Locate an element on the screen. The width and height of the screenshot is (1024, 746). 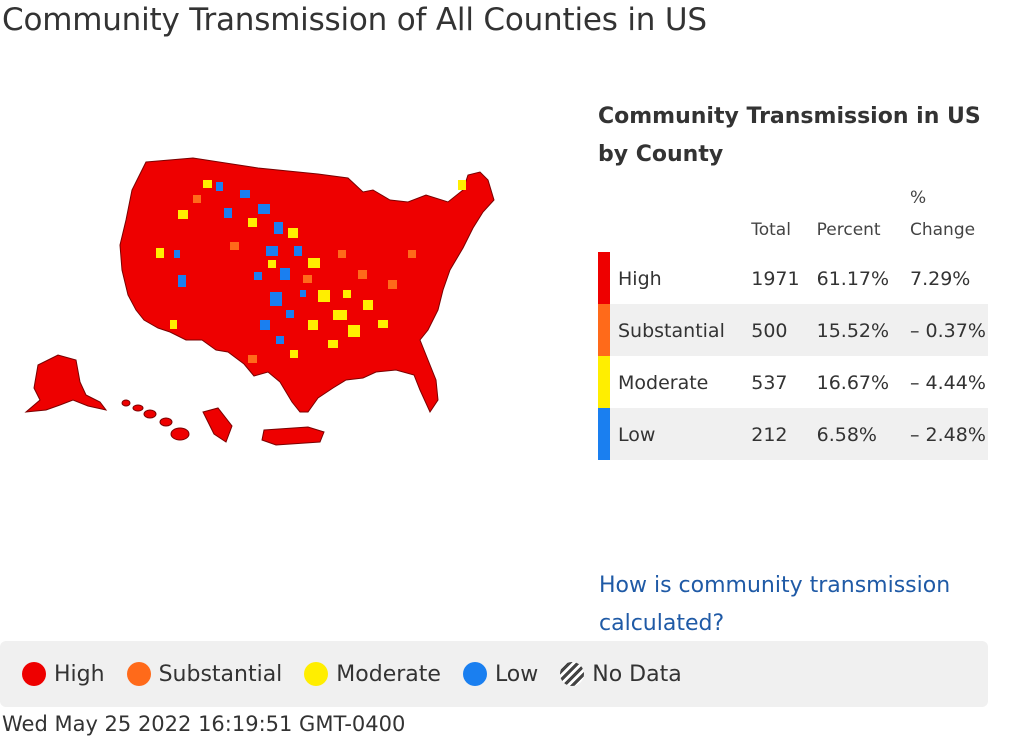
summary-row-high: High 1971 61.17% 7.29% is located at coordinates (793, 278).